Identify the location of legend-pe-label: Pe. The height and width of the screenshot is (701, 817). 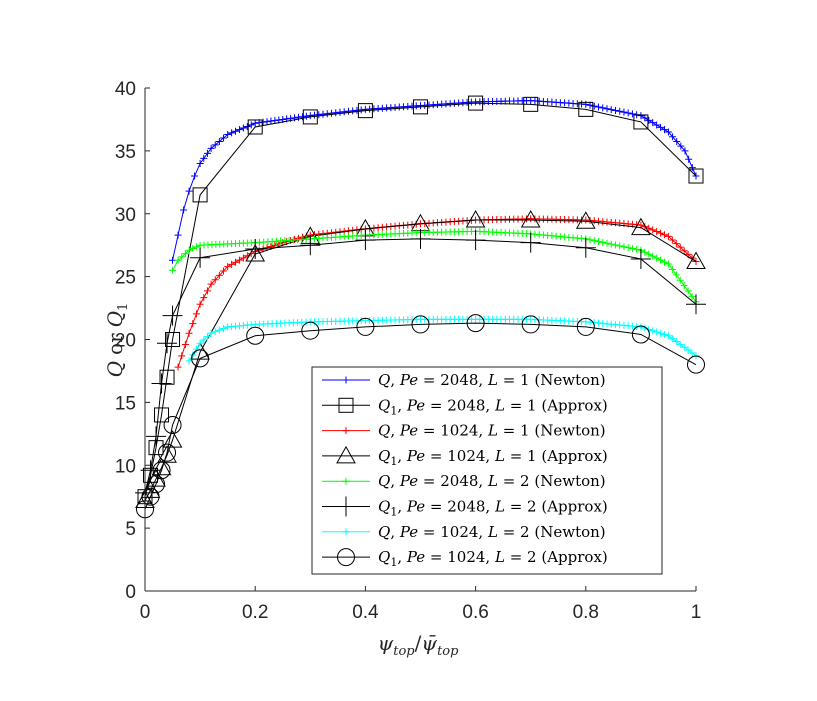
(415, 456).